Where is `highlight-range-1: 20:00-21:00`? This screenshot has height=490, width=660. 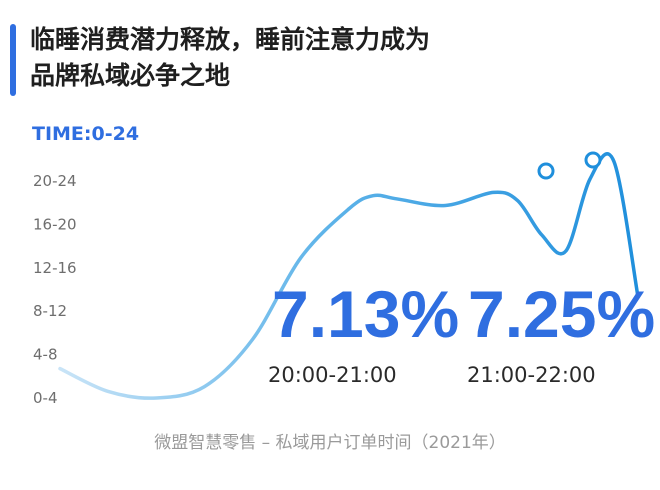 highlight-range-1: 20:00-21:00 is located at coordinates (332, 375).